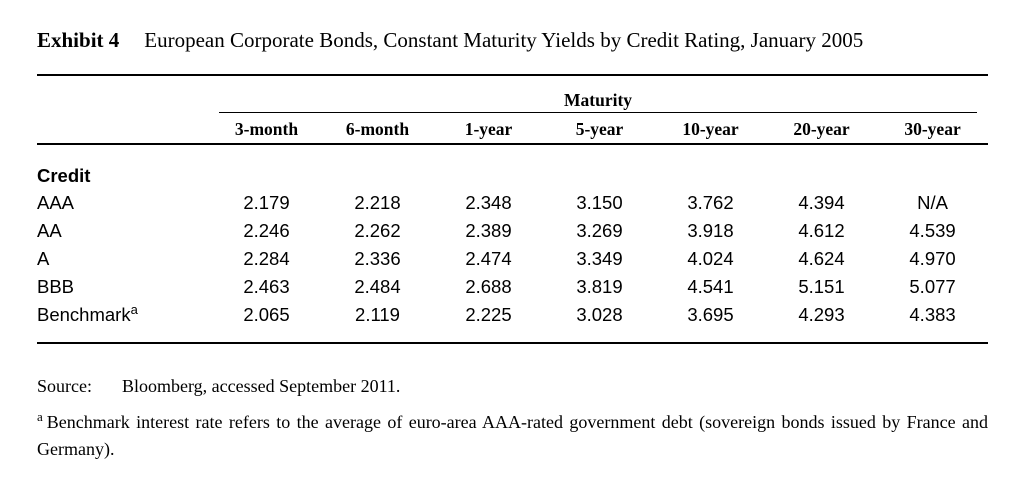 The width and height of the screenshot is (1024, 488). I want to click on row-label-text: Benchmark, so click(84, 314).